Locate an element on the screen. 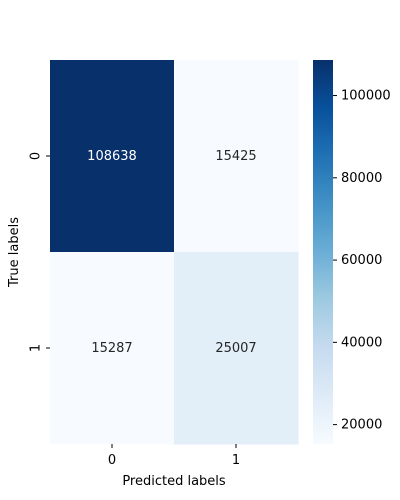 This screenshot has height=500, width=400. y-axis-label: True labels is located at coordinates (14, 252).